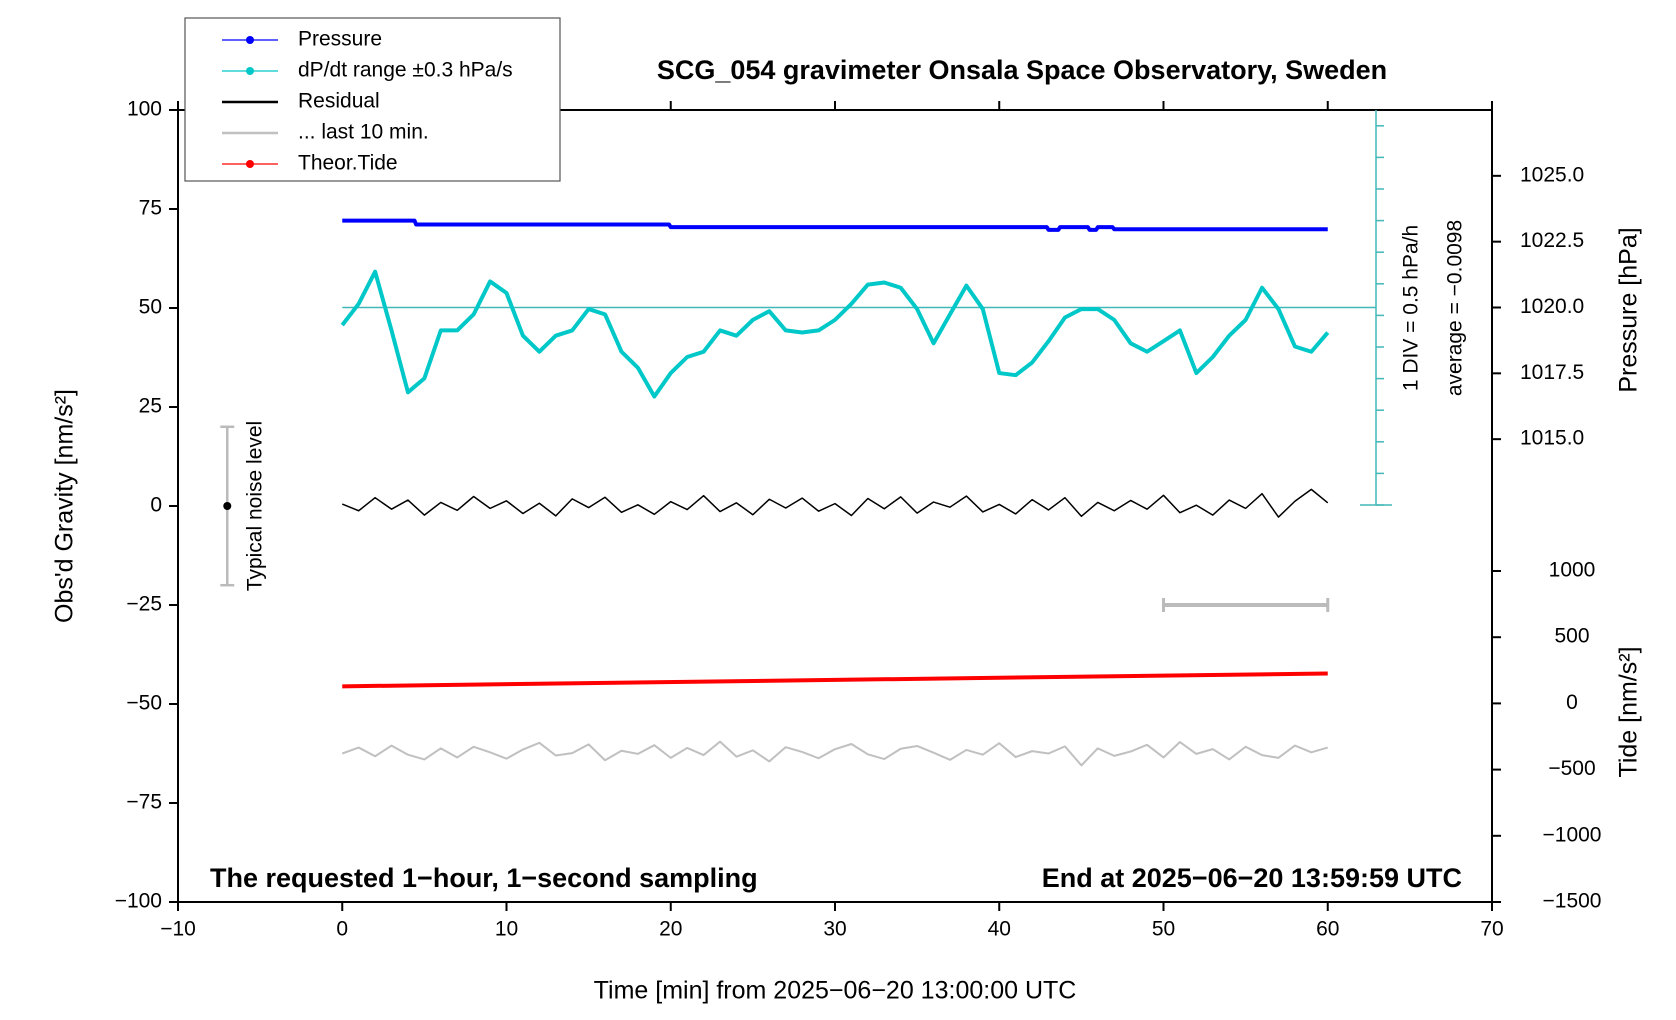  Describe the element at coordinates (1552, 372) in the screenshot. I see `y2-tick-label: 1017.5` at that location.